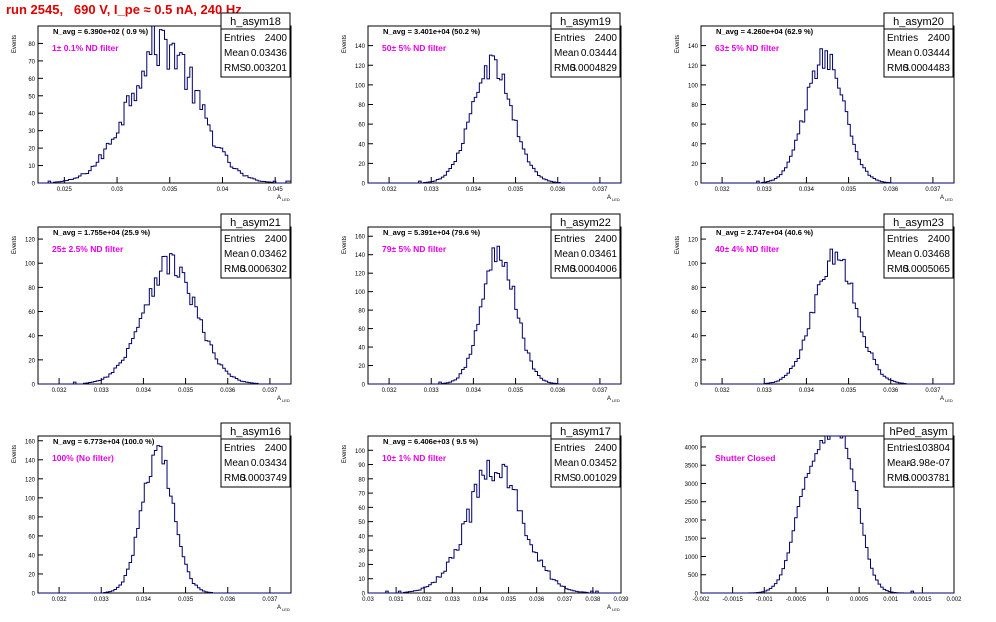 This screenshot has height=622, width=996. What do you see at coordinates (596, 478) in the screenshot?
I see `stat-value-rms: 0.001029` at bounding box center [596, 478].